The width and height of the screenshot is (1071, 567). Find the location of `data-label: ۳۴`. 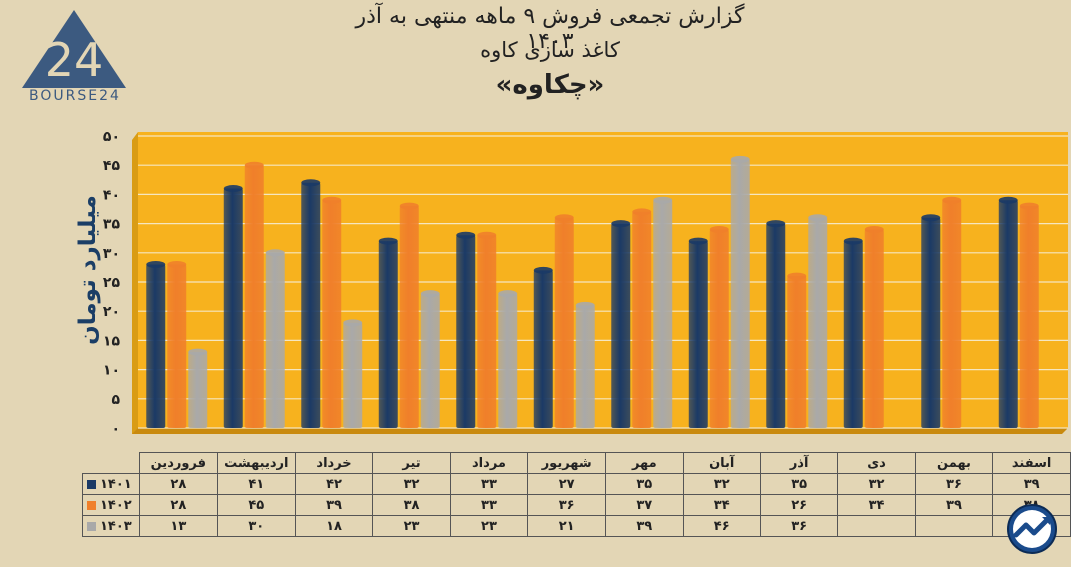

data-label: ۳۴ is located at coordinates (721, 505).